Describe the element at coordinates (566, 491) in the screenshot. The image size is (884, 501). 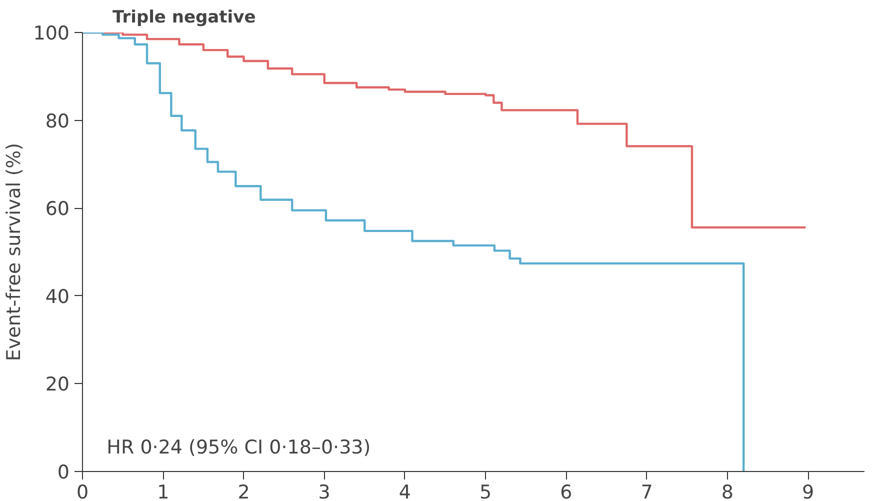
I see `x-tick-label: 6` at that location.